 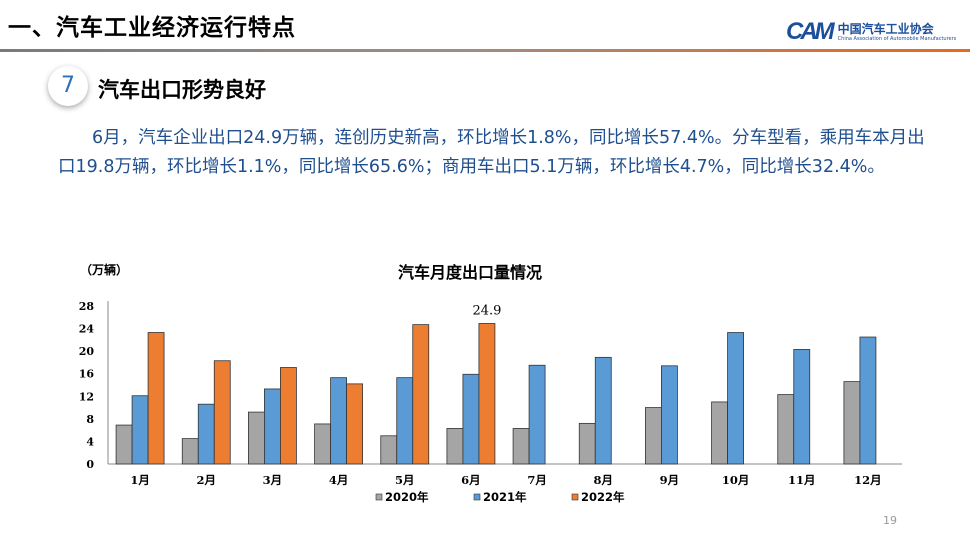 What do you see at coordinates (140, 480) in the screenshot?
I see `x-tick-label: 1月` at bounding box center [140, 480].